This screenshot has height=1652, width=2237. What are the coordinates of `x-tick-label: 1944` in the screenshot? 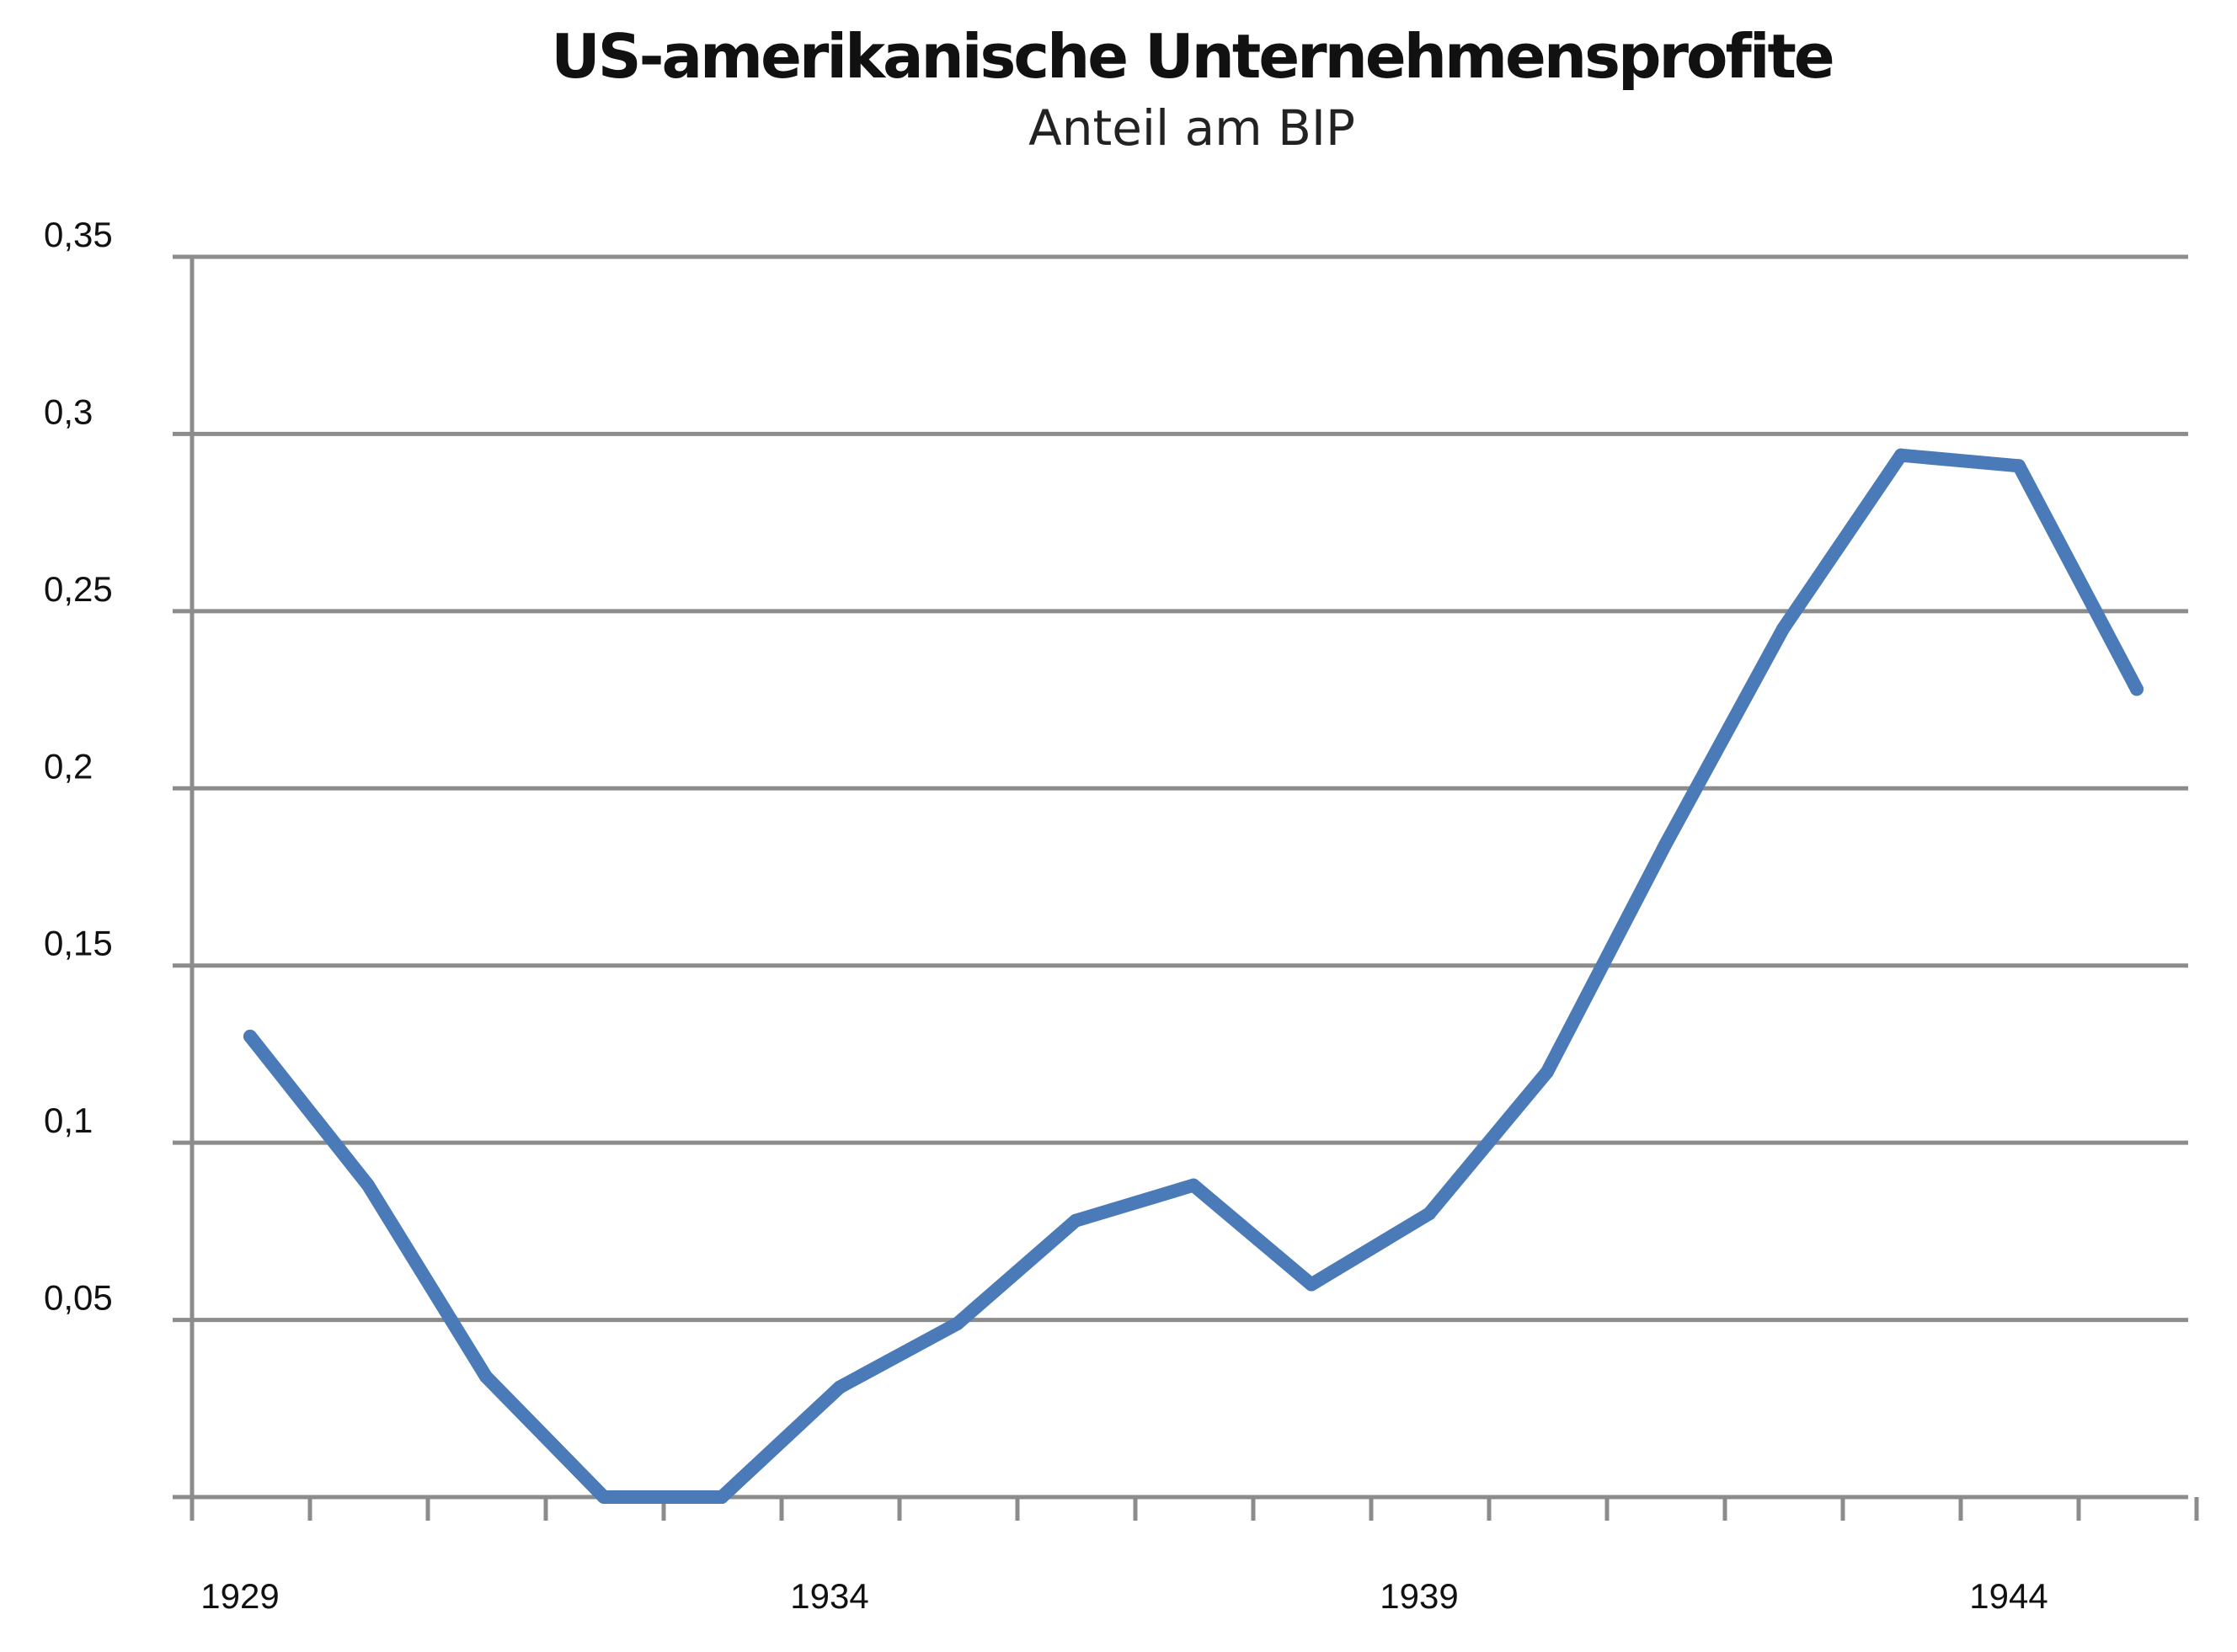 It's located at (2008, 1596).